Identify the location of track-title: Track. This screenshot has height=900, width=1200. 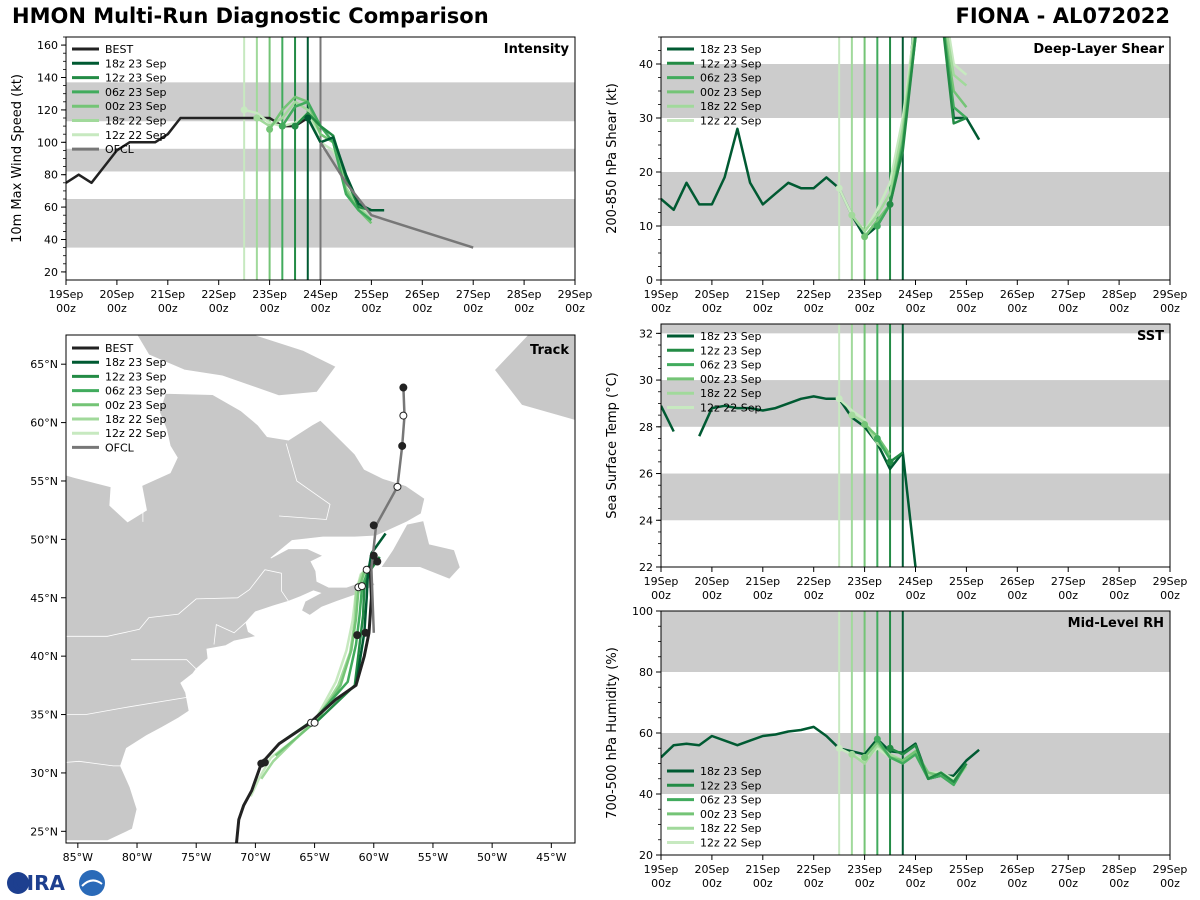
(549, 350).